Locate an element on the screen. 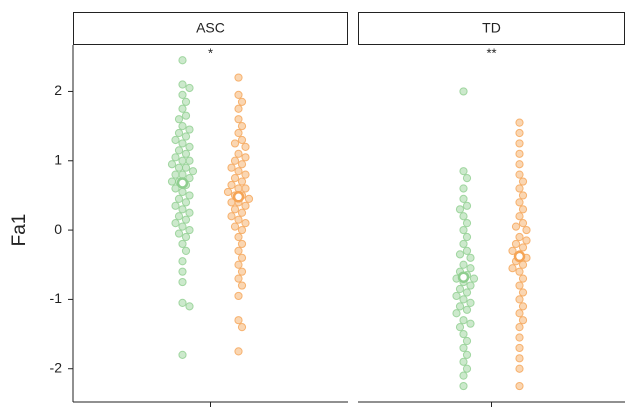 The width and height of the screenshot is (625, 408). y-axis-label: Fa1 is located at coordinates (19, 230).